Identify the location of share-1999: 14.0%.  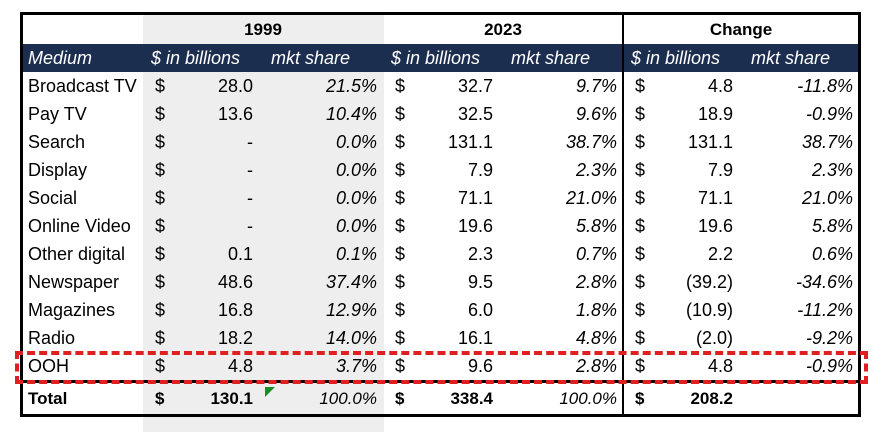
(351, 338).